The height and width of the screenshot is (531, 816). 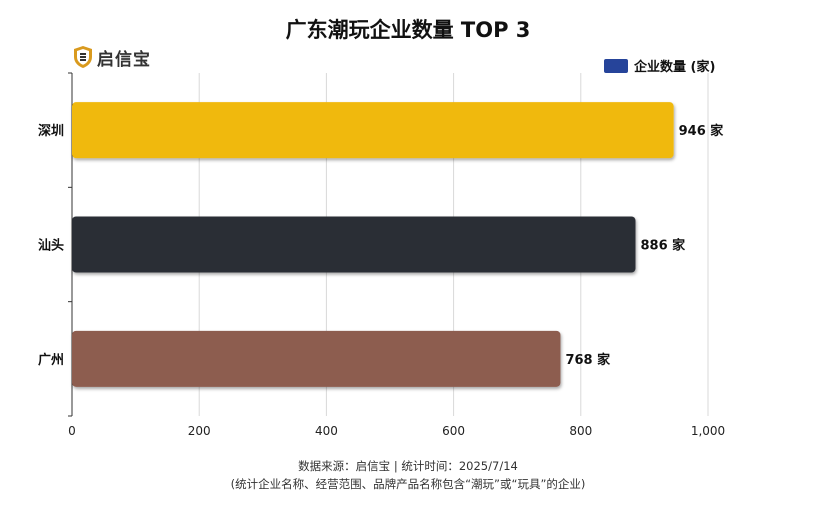 What do you see at coordinates (199, 431) in the screenshot?
I see `x-tick-label: 200` at bounding box center [199, 431].